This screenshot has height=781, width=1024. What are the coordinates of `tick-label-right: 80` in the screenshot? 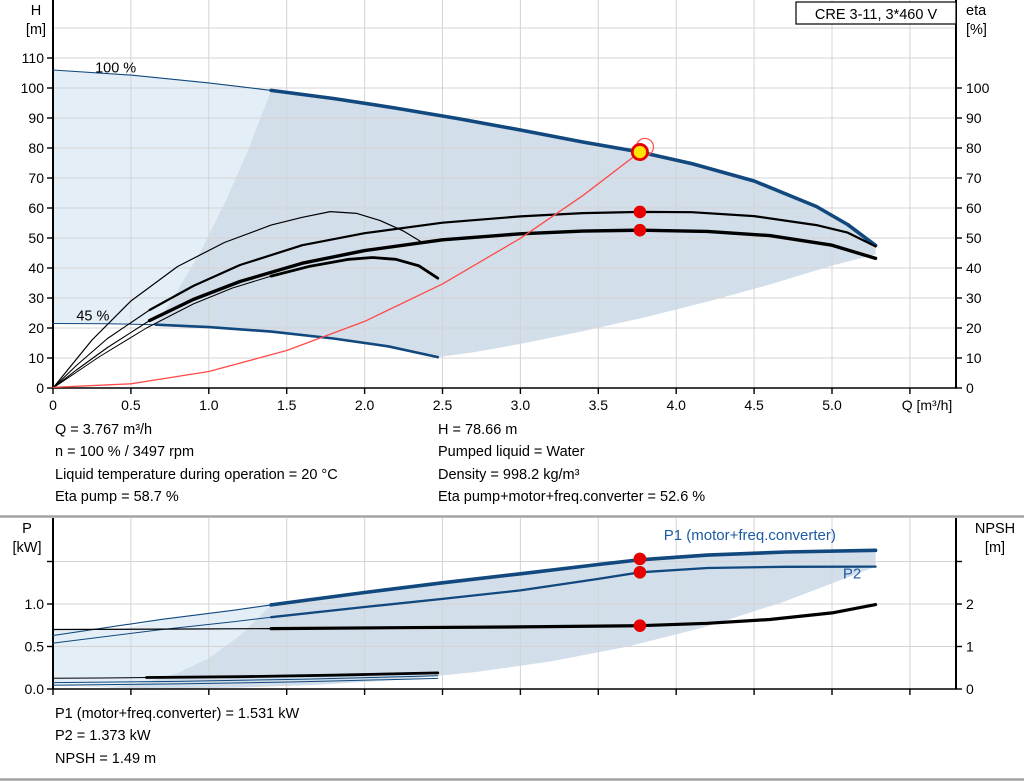 It's located at (974, 148).